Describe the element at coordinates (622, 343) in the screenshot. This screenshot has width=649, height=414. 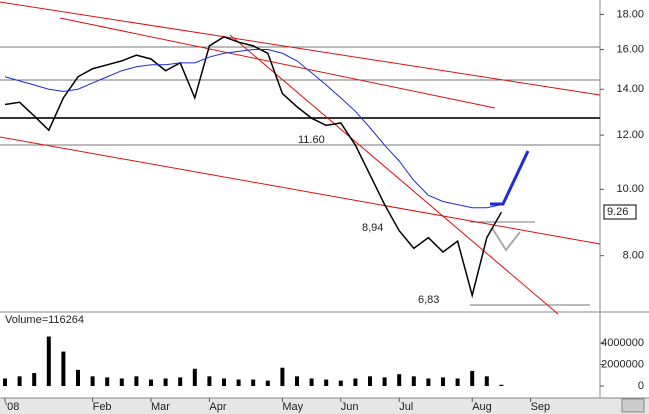
I see `y-tick-label: 4000000` at that location.